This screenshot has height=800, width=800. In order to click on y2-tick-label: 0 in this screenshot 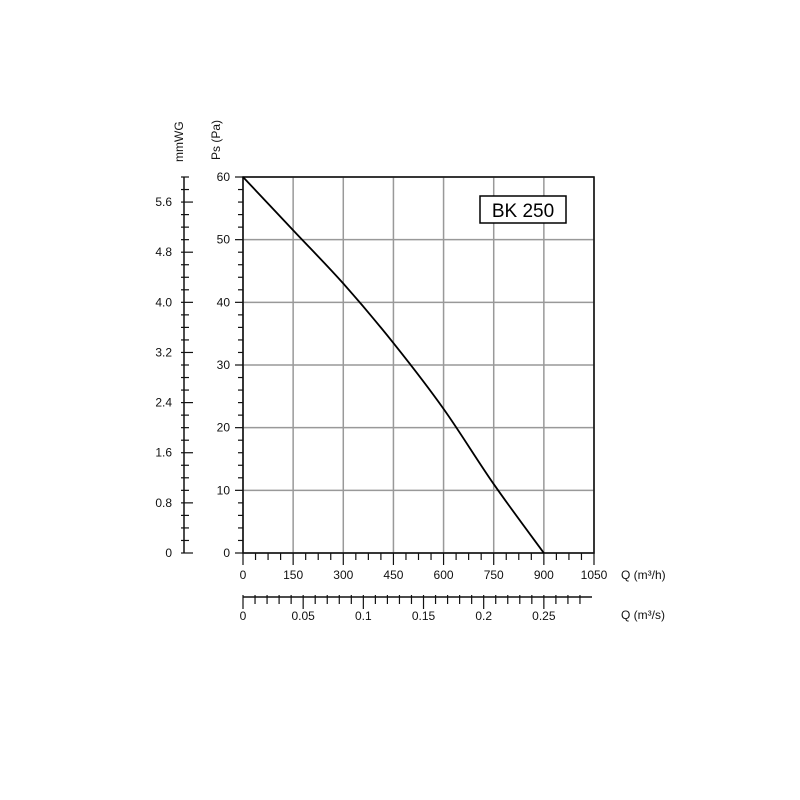, I will do `click(168, 553)`.